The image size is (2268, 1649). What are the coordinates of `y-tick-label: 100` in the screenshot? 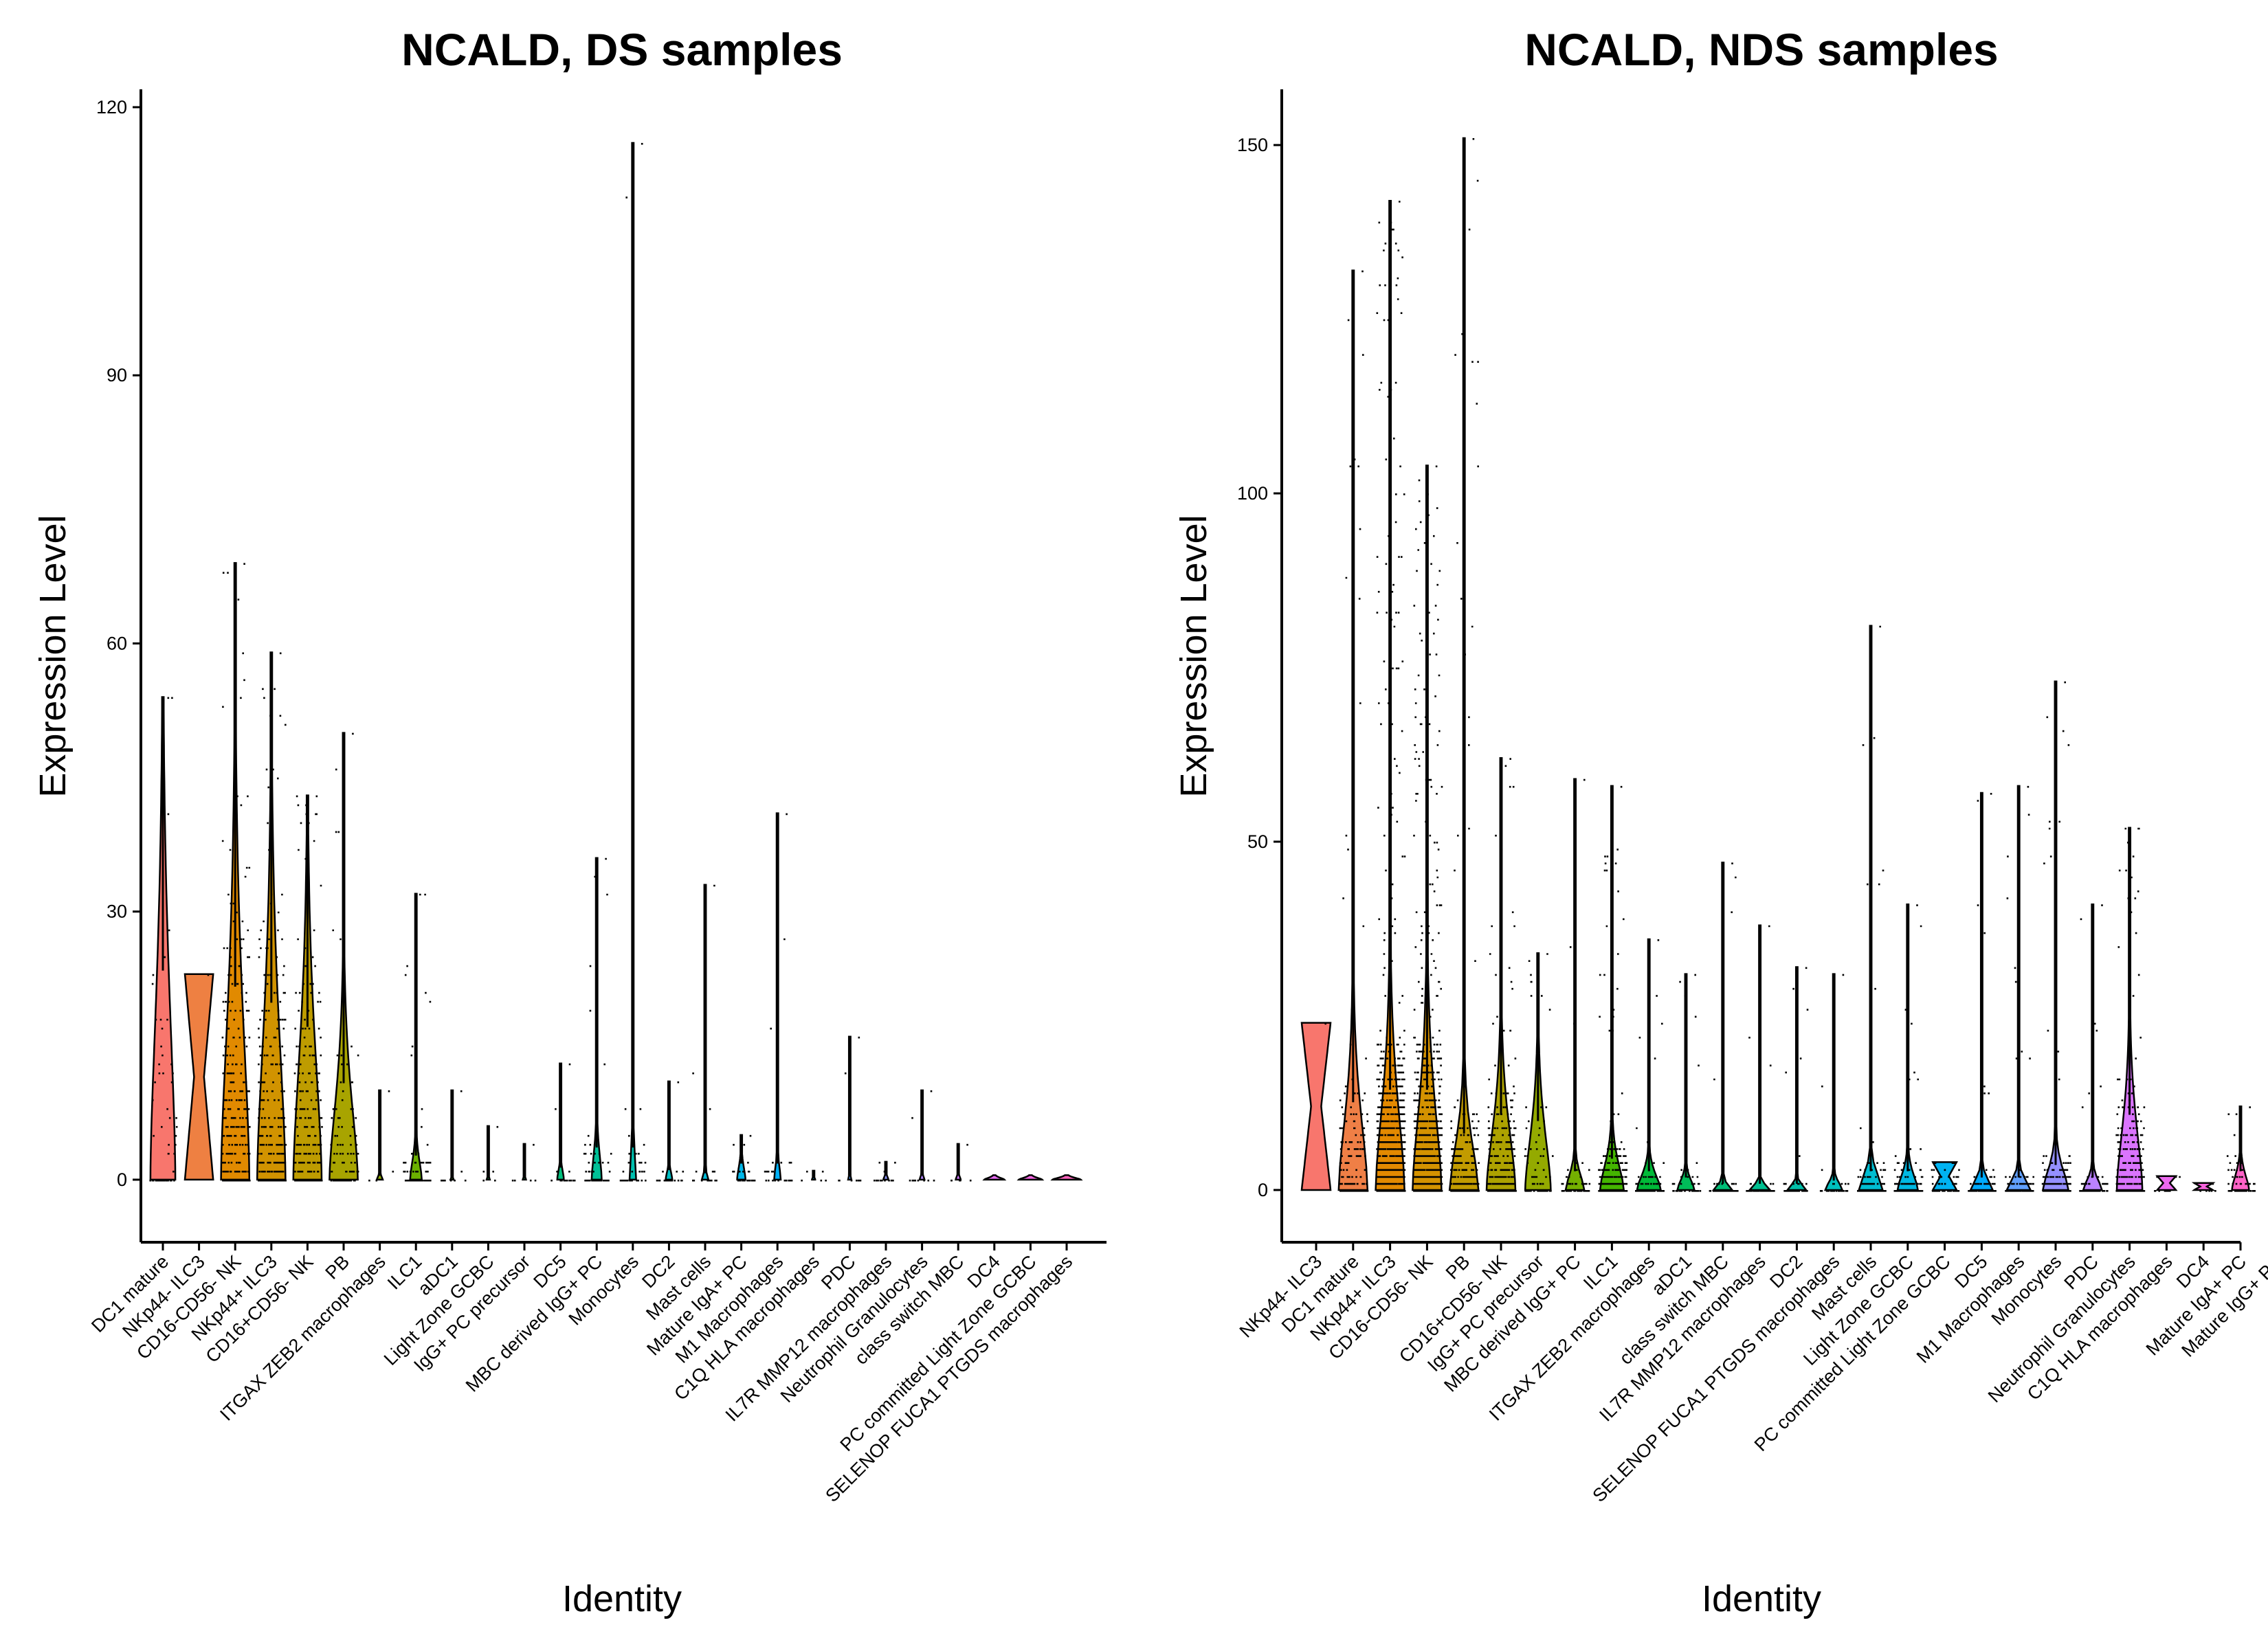 It's located at (1252, 494).